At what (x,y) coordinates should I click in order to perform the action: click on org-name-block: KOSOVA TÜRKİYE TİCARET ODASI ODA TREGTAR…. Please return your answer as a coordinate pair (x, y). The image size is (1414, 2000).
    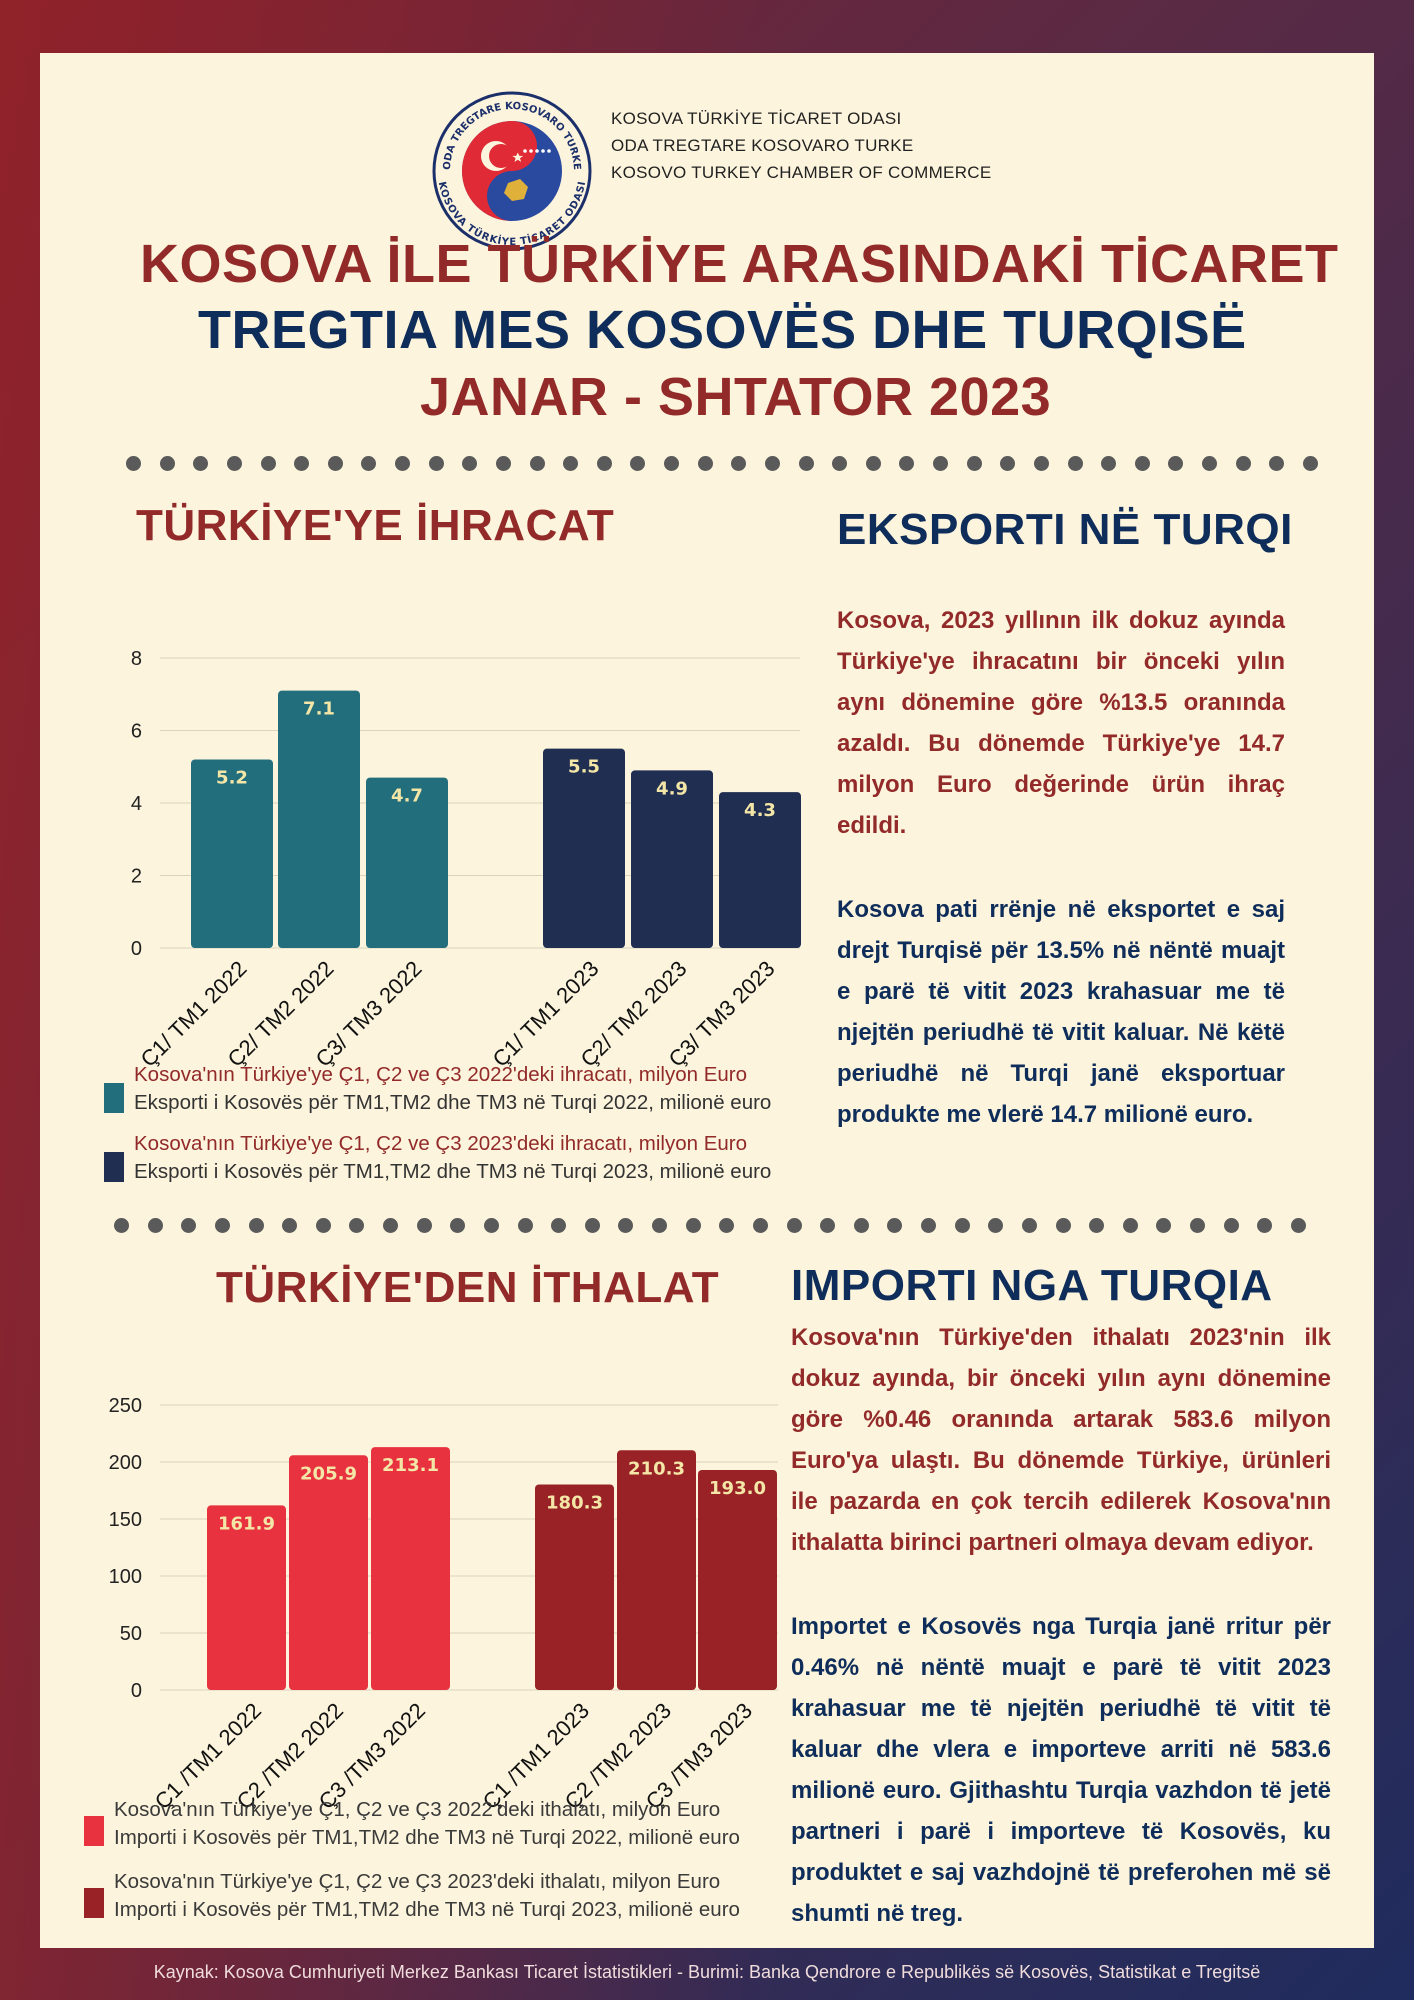
    Looking at the image, I should click on (801, 145).